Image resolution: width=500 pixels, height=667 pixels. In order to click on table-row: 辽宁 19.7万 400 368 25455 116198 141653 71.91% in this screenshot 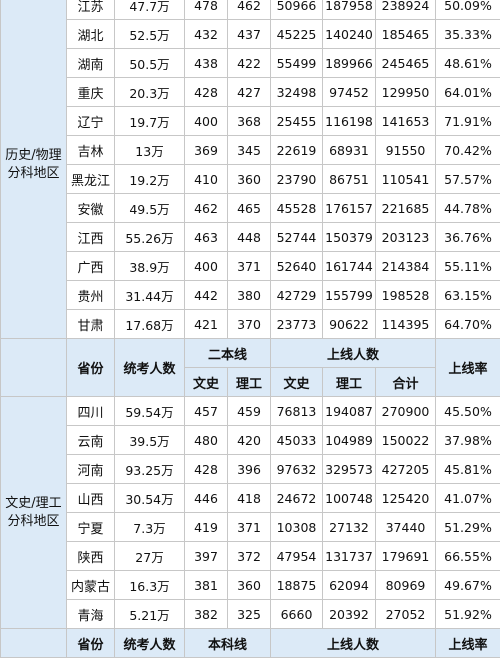, I will do `click(250, 121)`.